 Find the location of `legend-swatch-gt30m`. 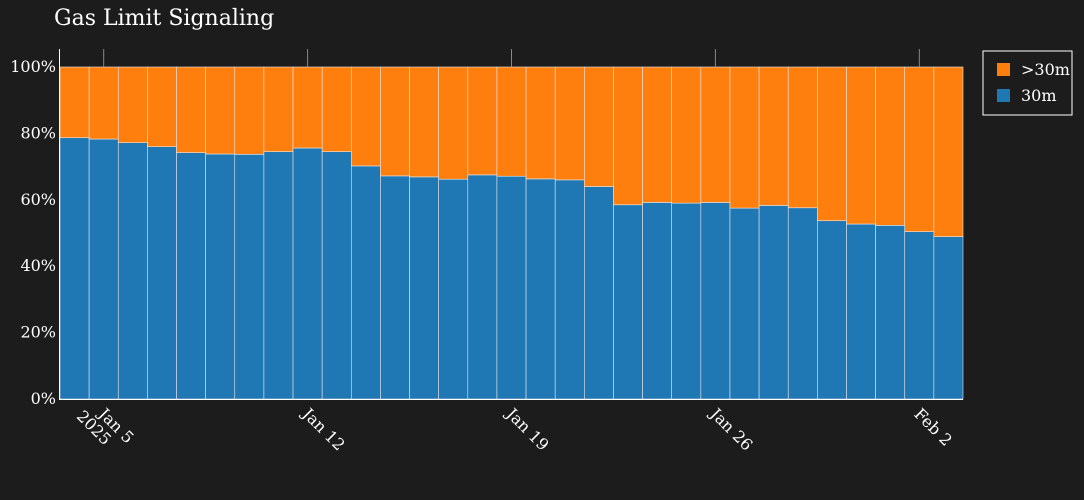

legend-swatch-gt30m is located at coordinates (1003, 69).